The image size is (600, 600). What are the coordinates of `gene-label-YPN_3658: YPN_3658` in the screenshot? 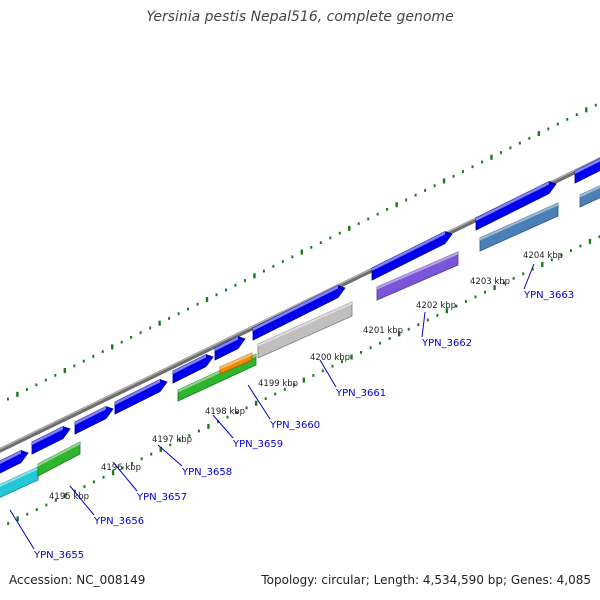 It's located at (206, 472).